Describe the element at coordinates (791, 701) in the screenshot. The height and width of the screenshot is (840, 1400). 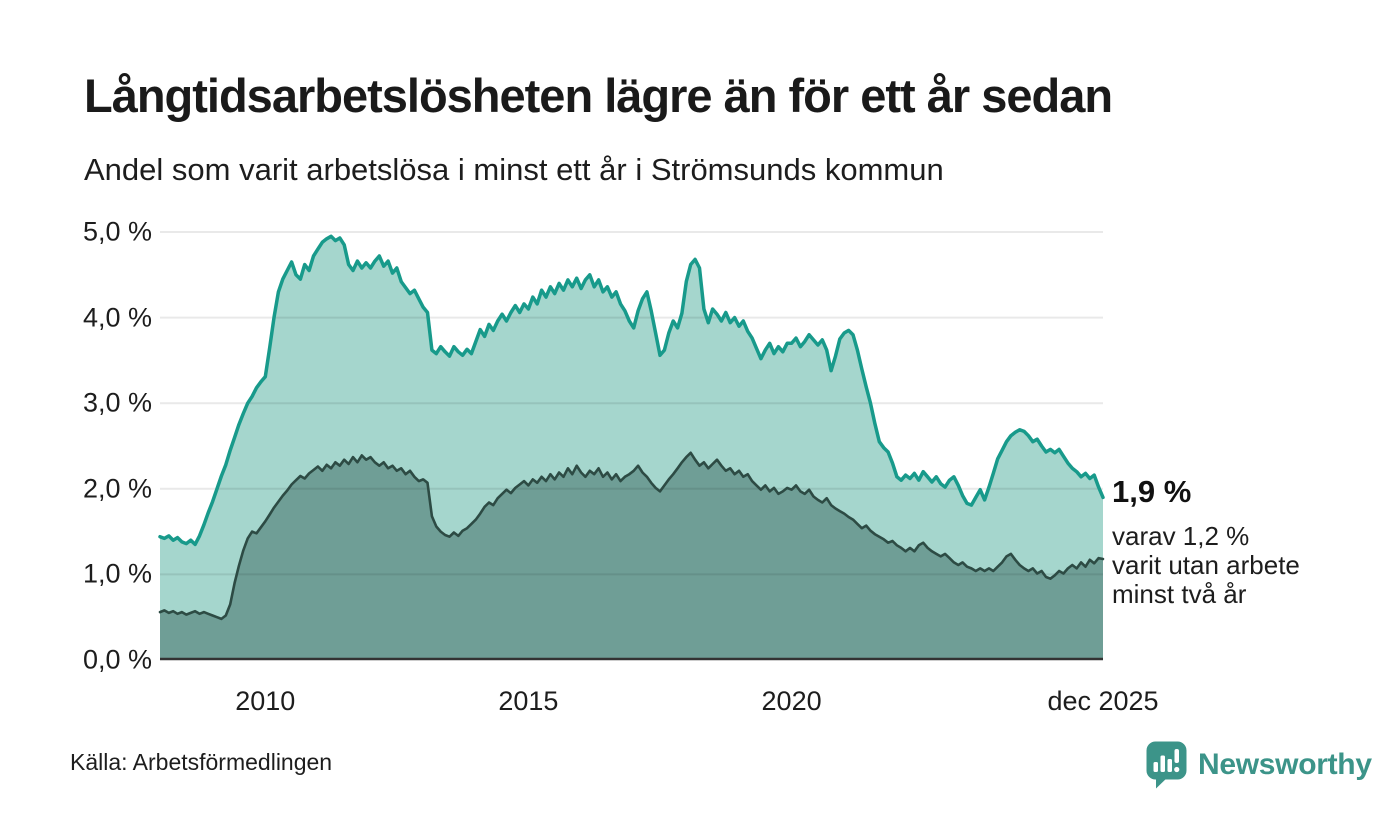
I see `x-tick-label: 2020` at that location.